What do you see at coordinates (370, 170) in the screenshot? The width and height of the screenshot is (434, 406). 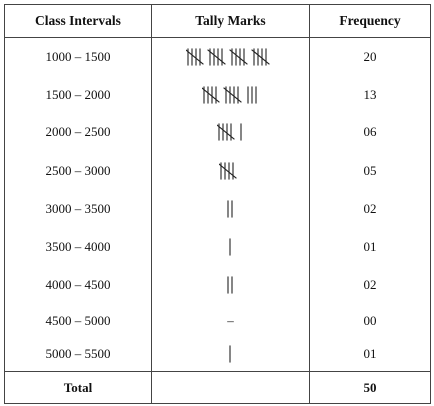 I see `frequency-cell: 05` at bounding box center [370, 170].